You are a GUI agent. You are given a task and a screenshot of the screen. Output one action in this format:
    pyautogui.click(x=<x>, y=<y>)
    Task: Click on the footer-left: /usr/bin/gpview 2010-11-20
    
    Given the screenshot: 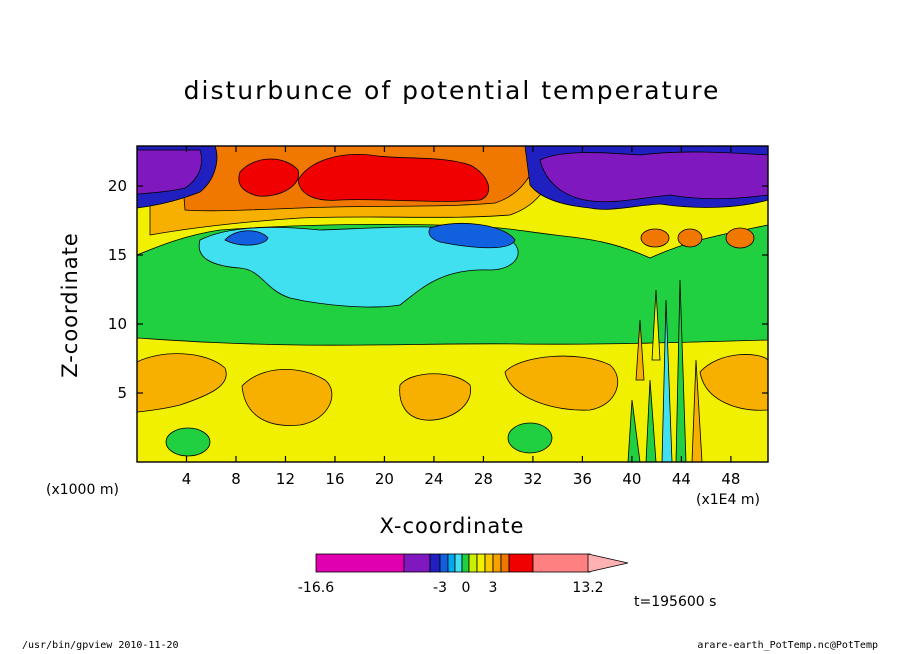 What is the action you would take?
    pyautogui.click(x=100, y=645)
    